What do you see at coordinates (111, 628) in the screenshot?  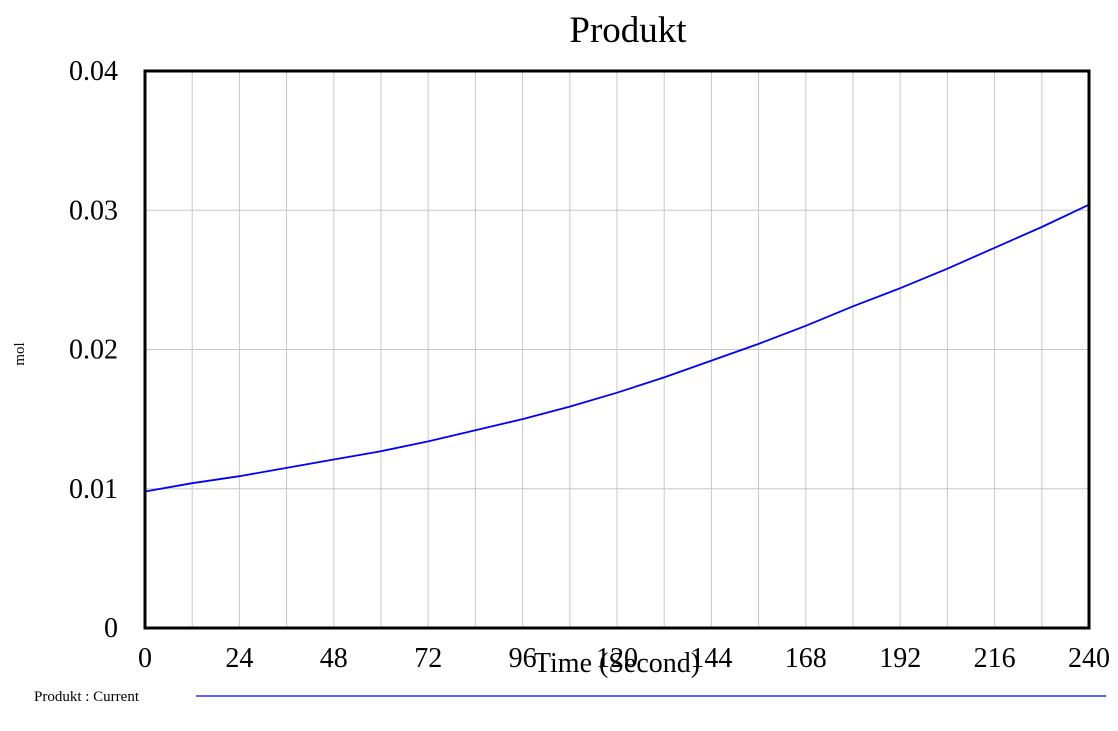 I see `y-tick-label: 0` at bounding box center [111, 628].